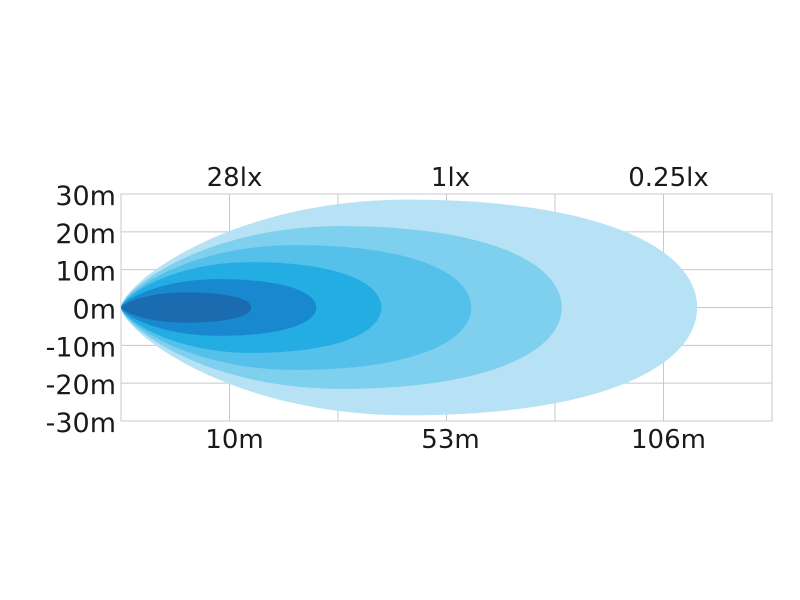  I want to click on top-label: 0.25lx, so click(668, 178).